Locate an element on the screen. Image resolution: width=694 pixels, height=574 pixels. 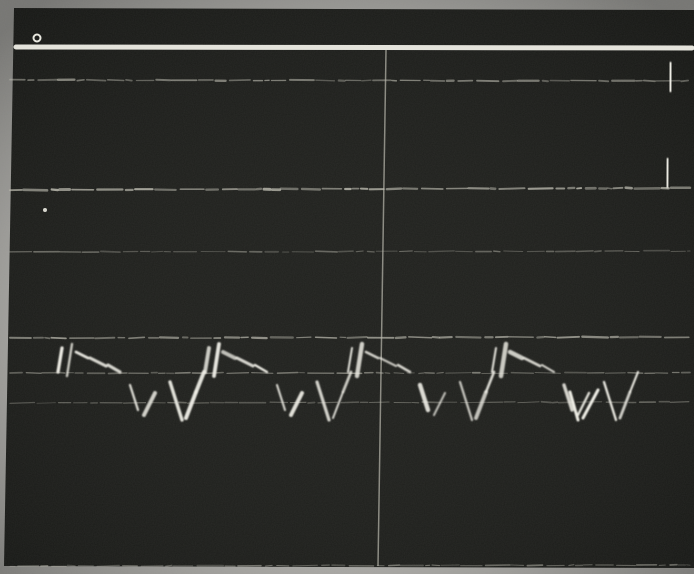
signal-trace is located at coordinates (348, 381).